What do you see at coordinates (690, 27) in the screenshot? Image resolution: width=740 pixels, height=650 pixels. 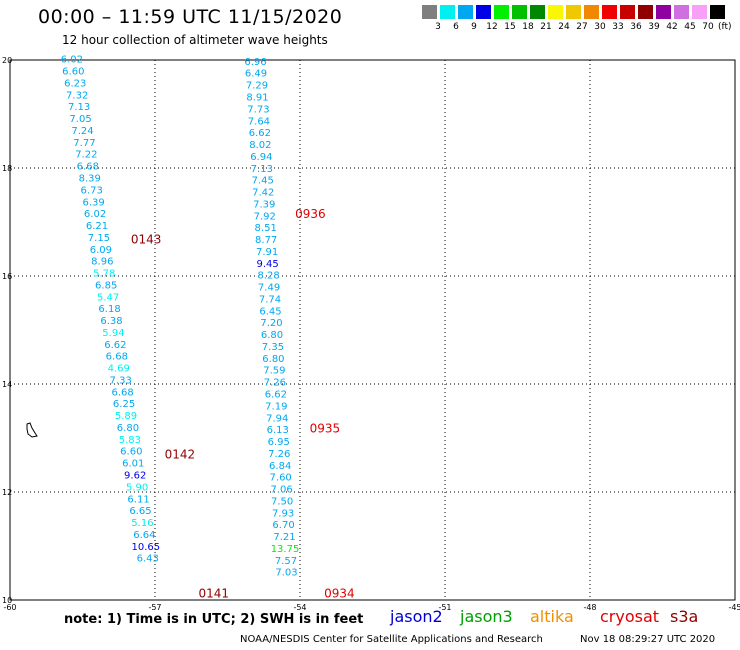 I see `color-scale-label: 45` at bounding box center [690, 27].